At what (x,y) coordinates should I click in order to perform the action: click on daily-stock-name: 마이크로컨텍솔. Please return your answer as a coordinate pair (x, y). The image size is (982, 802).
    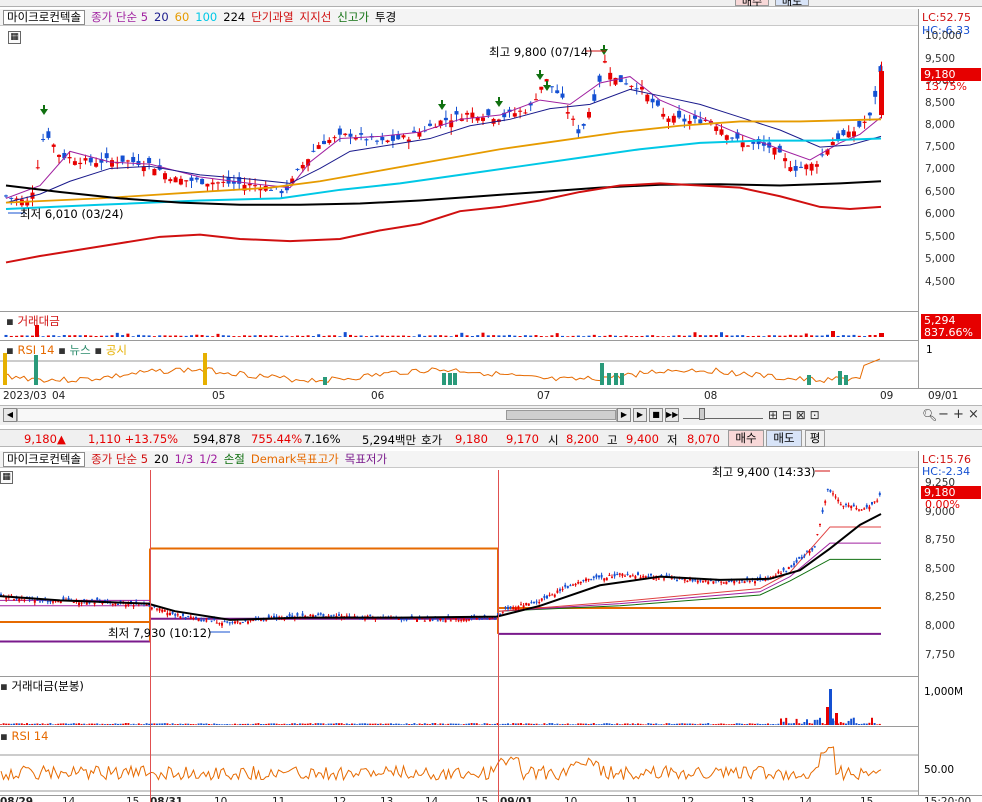
    Looking at the image, I should click on (44, 17).